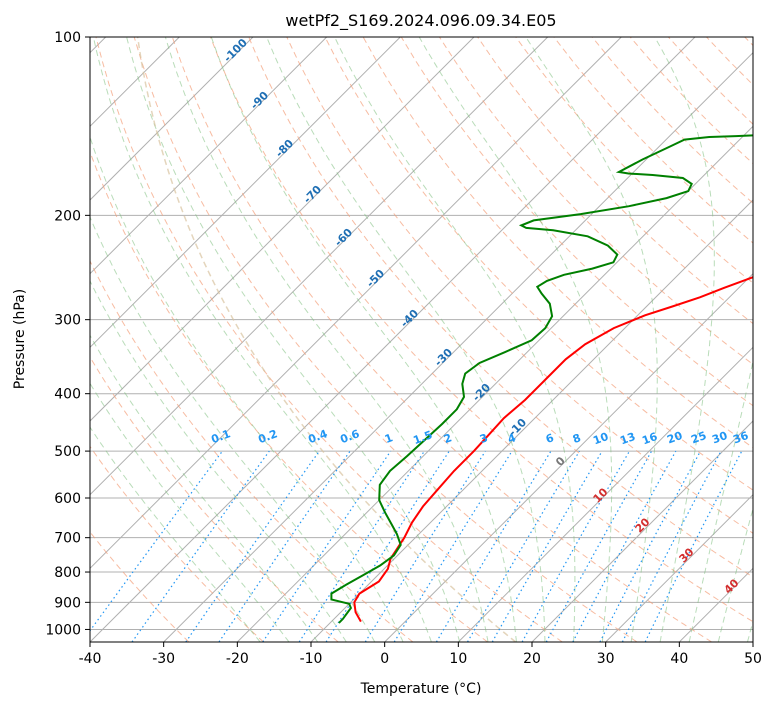 The image size is (775, 708). What do you see at coordinates (643, 525) in the screenshot?
I see `moist-adiabat-label: 20` at bounding box center [643, 525].